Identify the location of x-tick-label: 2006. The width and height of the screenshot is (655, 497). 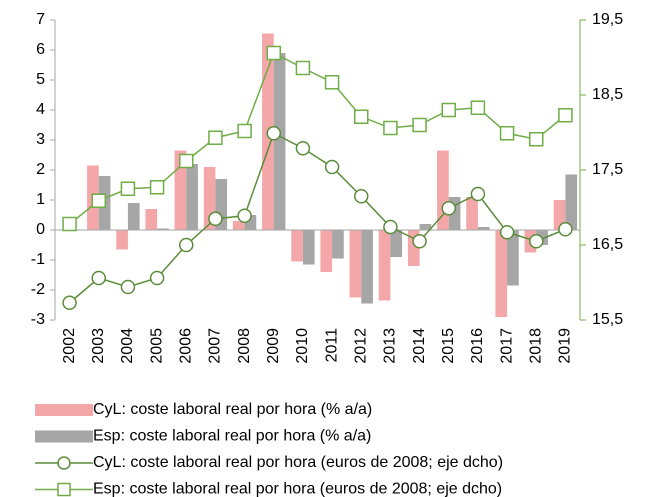
(185, 346).